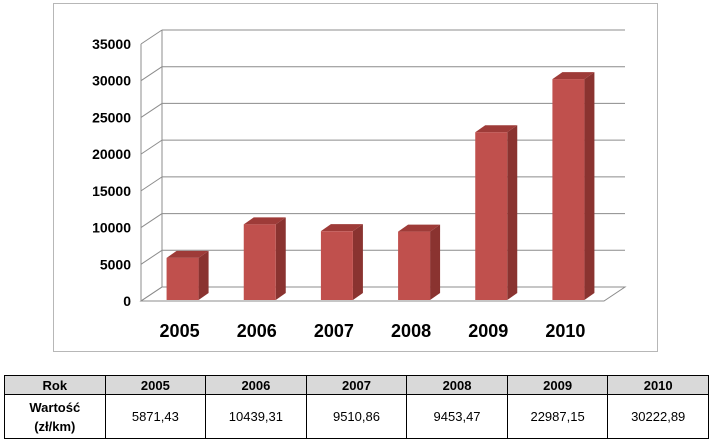  I want to click on chart-floor, so click(383, 294).